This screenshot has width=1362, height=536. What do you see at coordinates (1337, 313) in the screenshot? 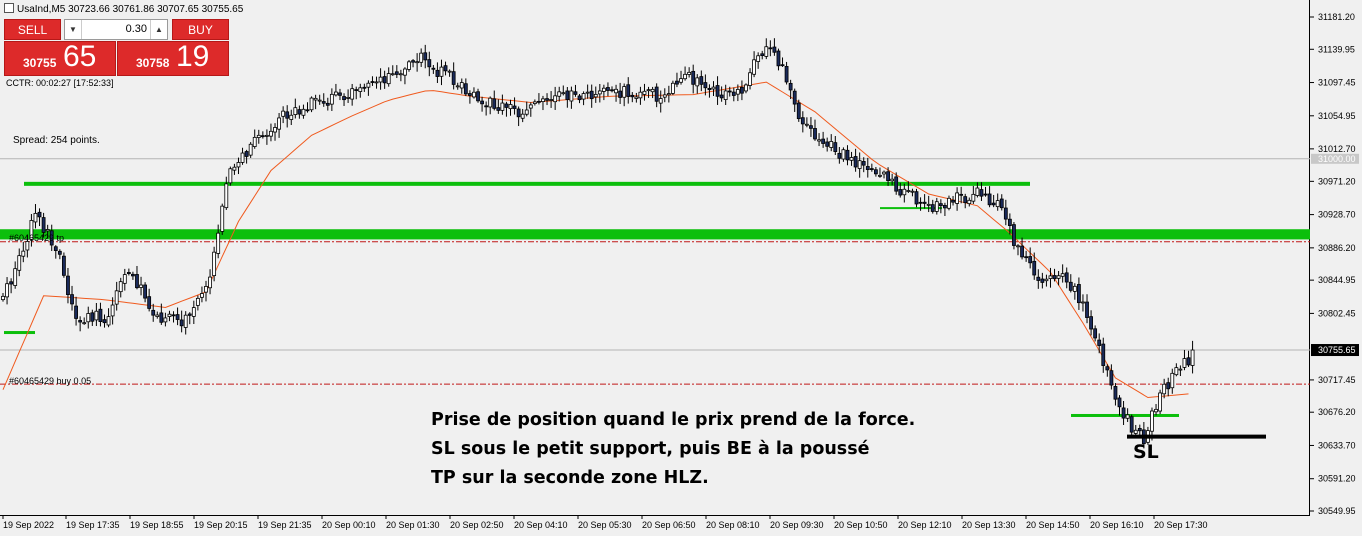
I see `y-tick-label: 30802.45` at bounding box center [1337, 313].